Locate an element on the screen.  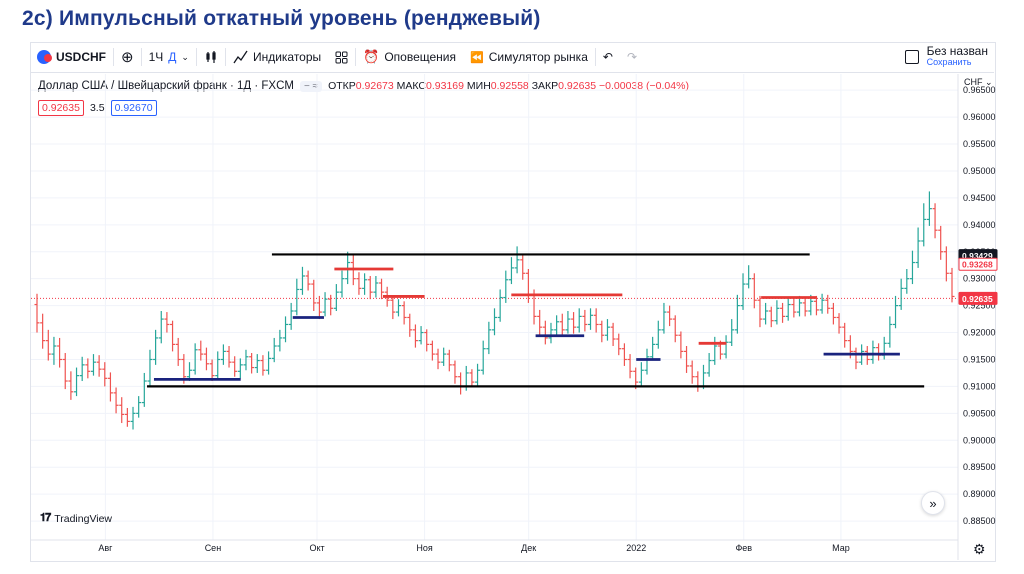
change-value: −0.00038 (−0.04%) is located at coordinates (644, 86).